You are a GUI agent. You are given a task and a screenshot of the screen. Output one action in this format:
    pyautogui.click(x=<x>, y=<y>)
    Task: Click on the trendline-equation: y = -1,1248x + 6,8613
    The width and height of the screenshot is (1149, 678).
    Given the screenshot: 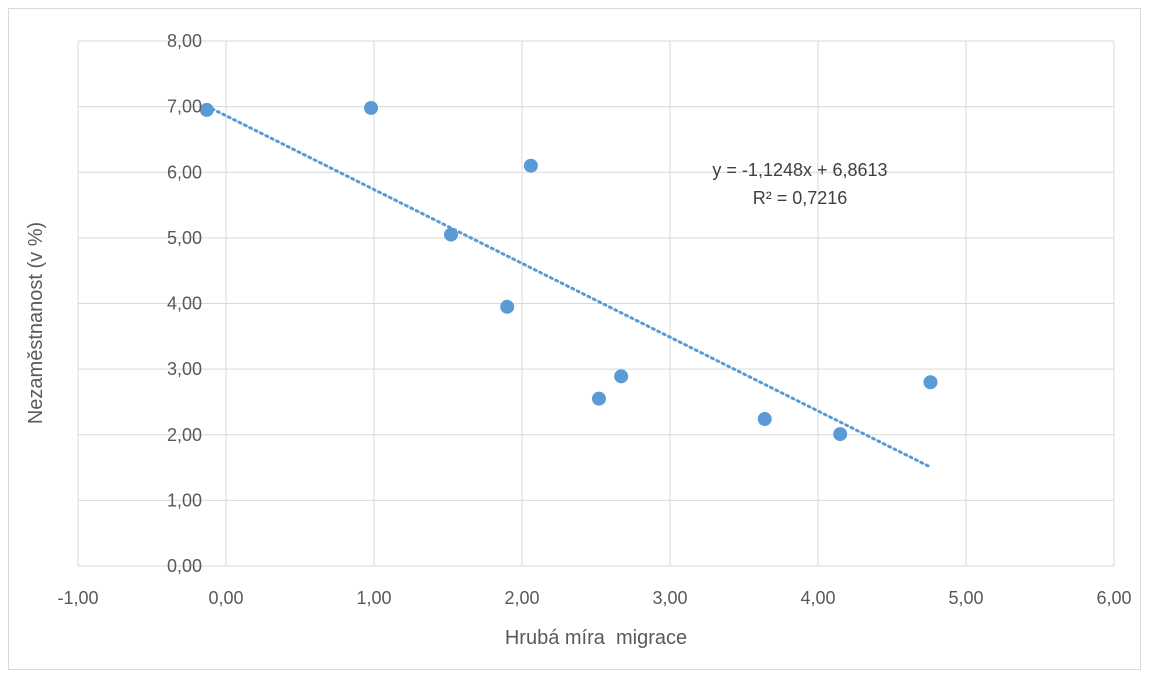 What is the action you would take?
    pyautogui.click(x=799, y=170)
    